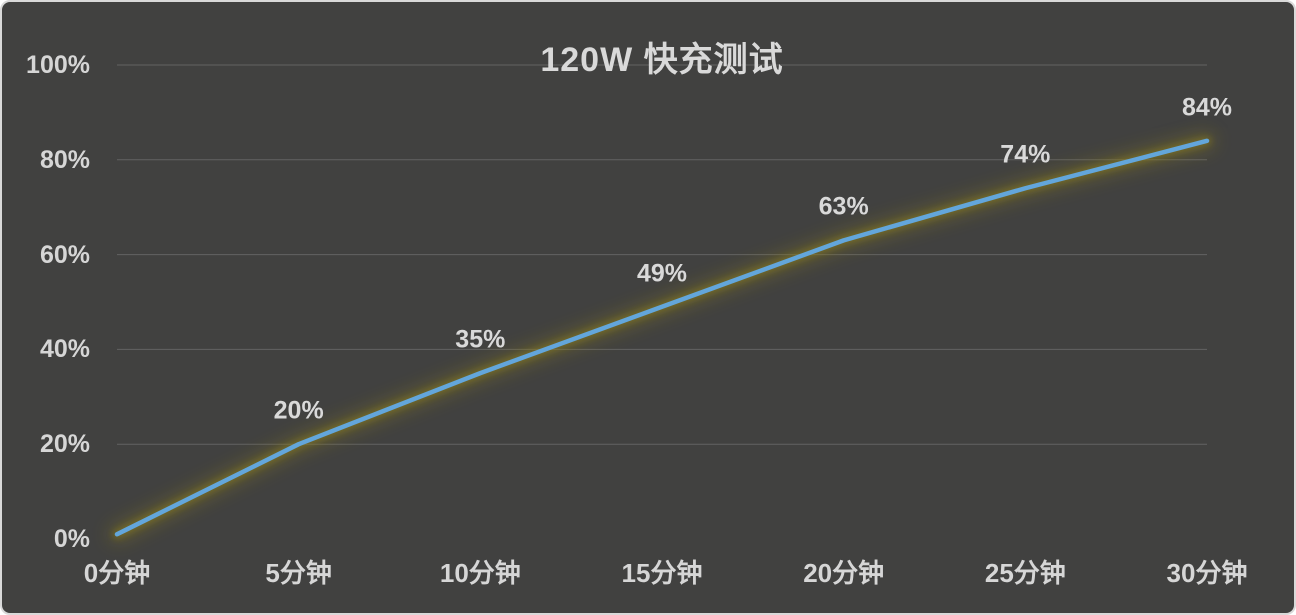  Describe the element at coordinates (480, 339) in the screenshot. I see `data-point-label: 35%` at that location.